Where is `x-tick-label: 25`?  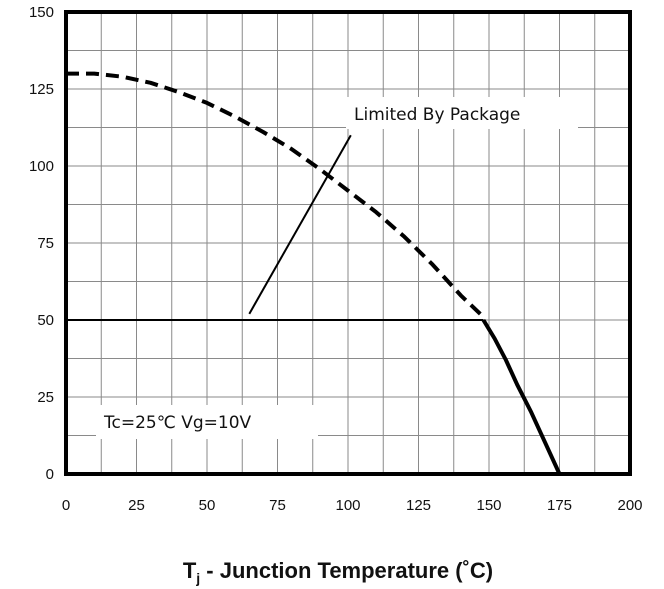 x-tick-label: 25 is located at coordinates (136, 505).